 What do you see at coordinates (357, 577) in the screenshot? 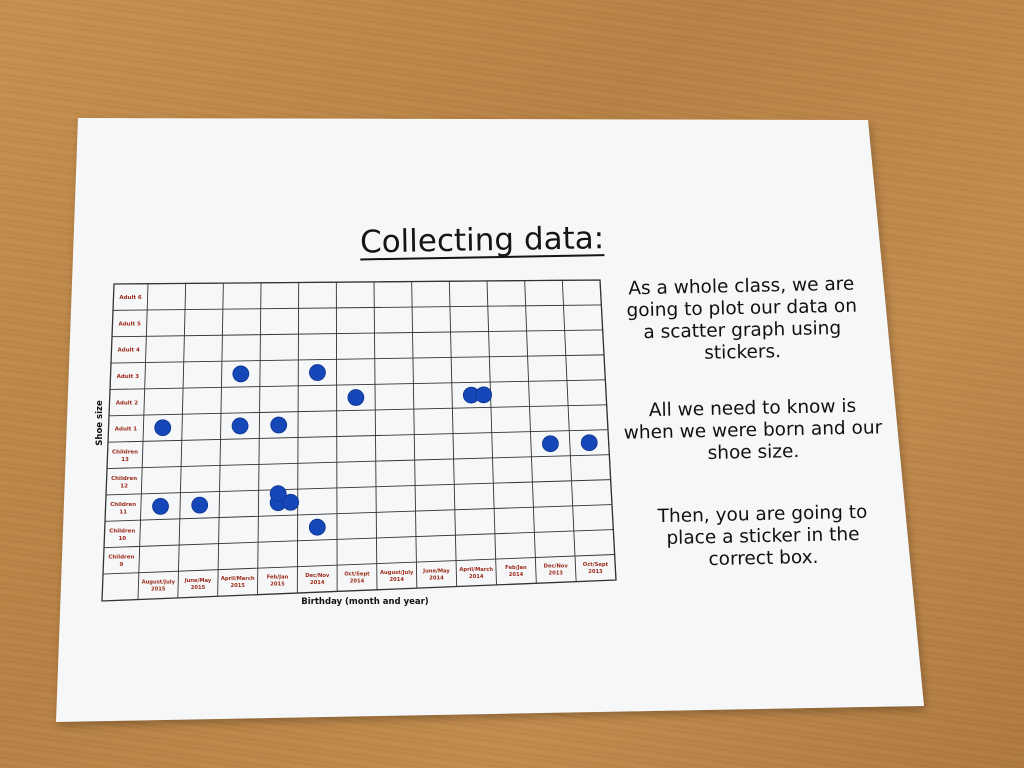
I see `x-tick-label: Oct/Sept 2014` at bounding box center [357, 577].